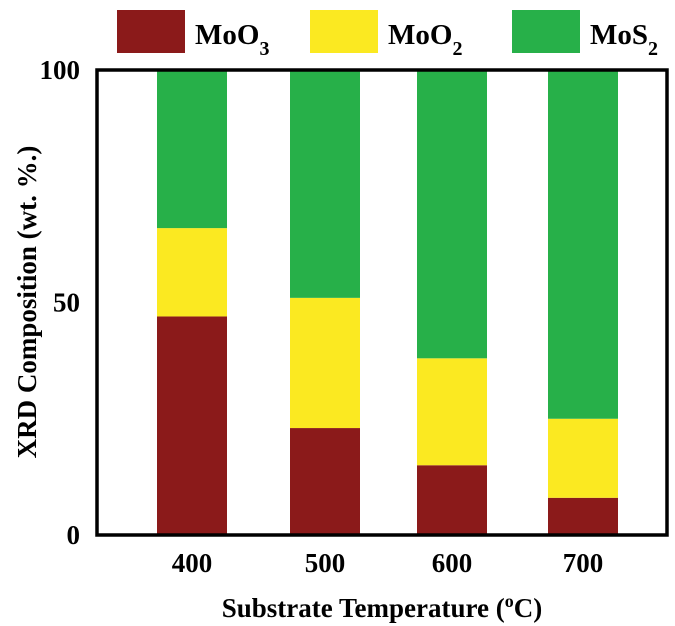  Describe the element at coordinates (583, 563) in the screenshot. I see `x-tick-label-700: 700` at that location.